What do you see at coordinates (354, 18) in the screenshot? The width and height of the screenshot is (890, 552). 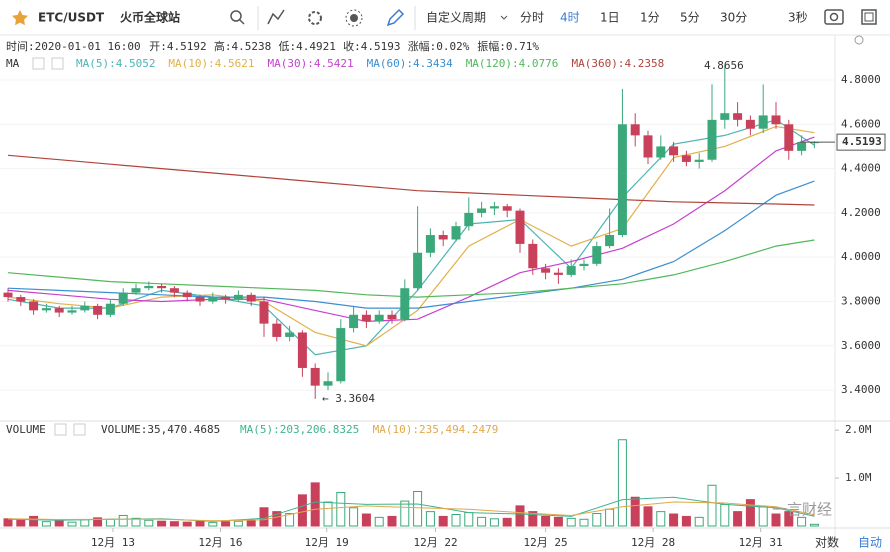 I see `theme-icon` at bounding box center [354, 18].